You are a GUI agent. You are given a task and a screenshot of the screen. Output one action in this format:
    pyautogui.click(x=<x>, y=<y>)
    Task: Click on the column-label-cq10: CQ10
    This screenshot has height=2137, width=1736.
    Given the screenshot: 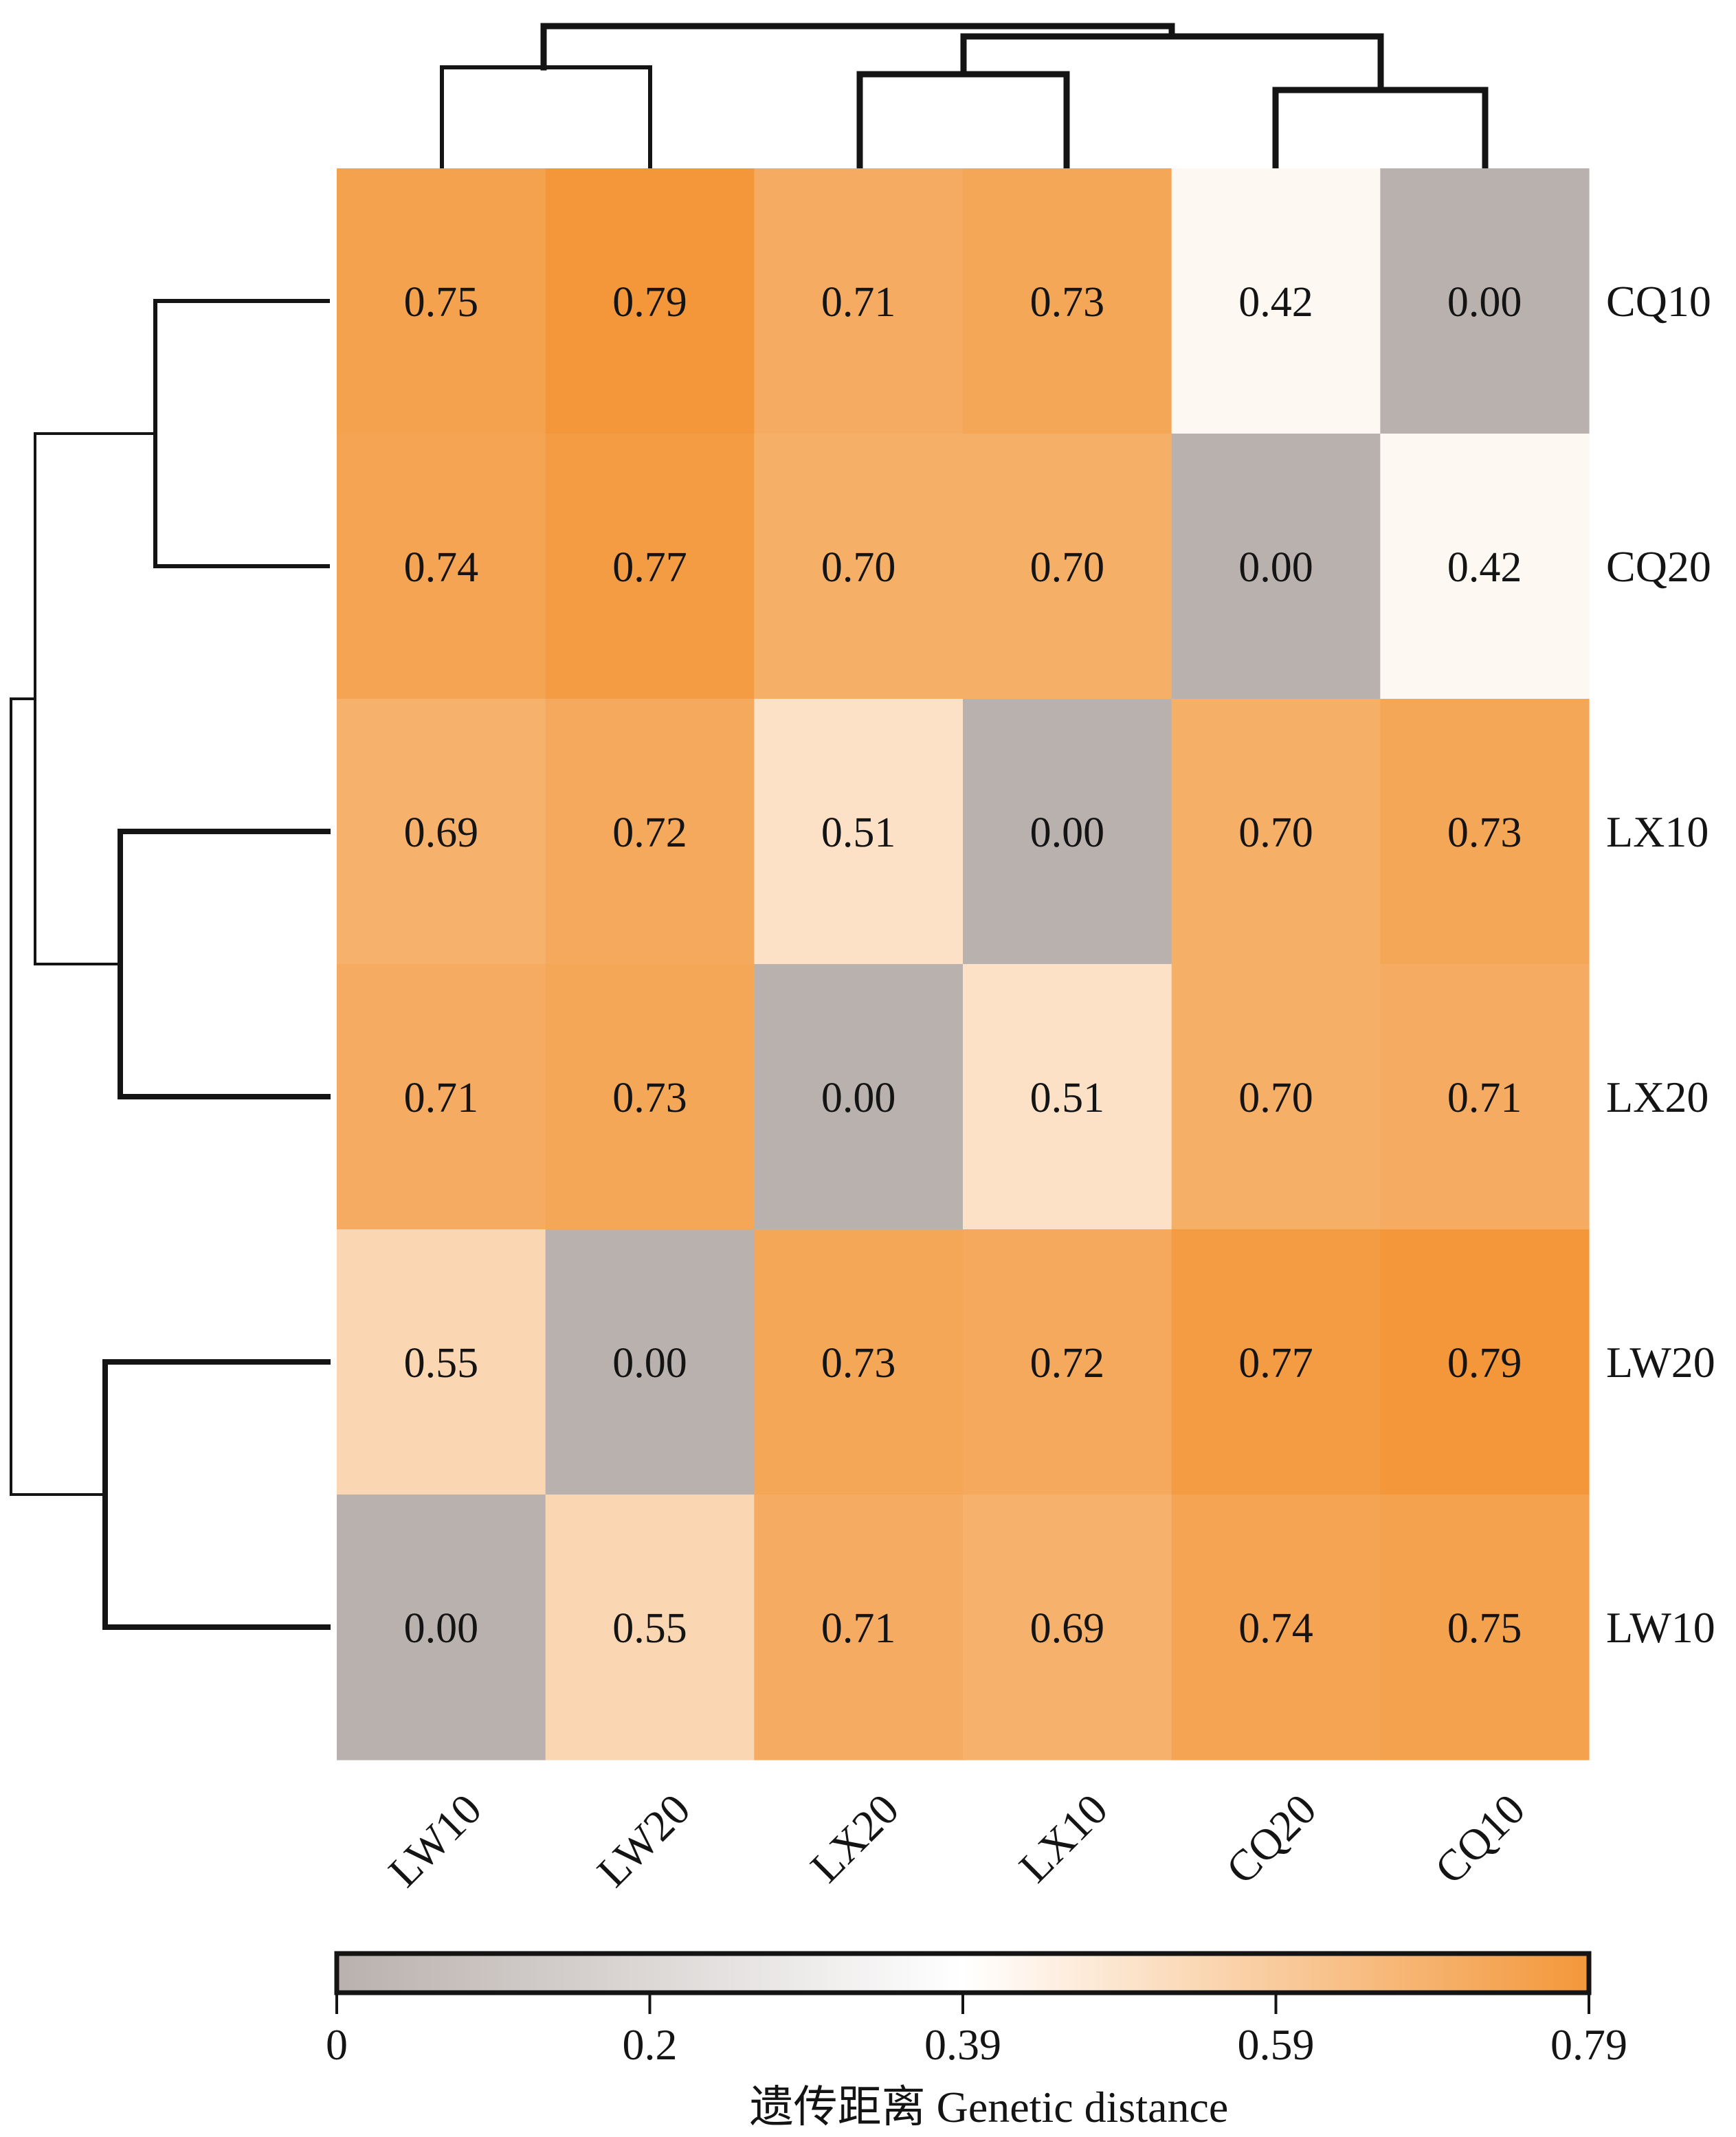 What is the action you would take?
    pyautogui.click(x=1479, y=1838)
    